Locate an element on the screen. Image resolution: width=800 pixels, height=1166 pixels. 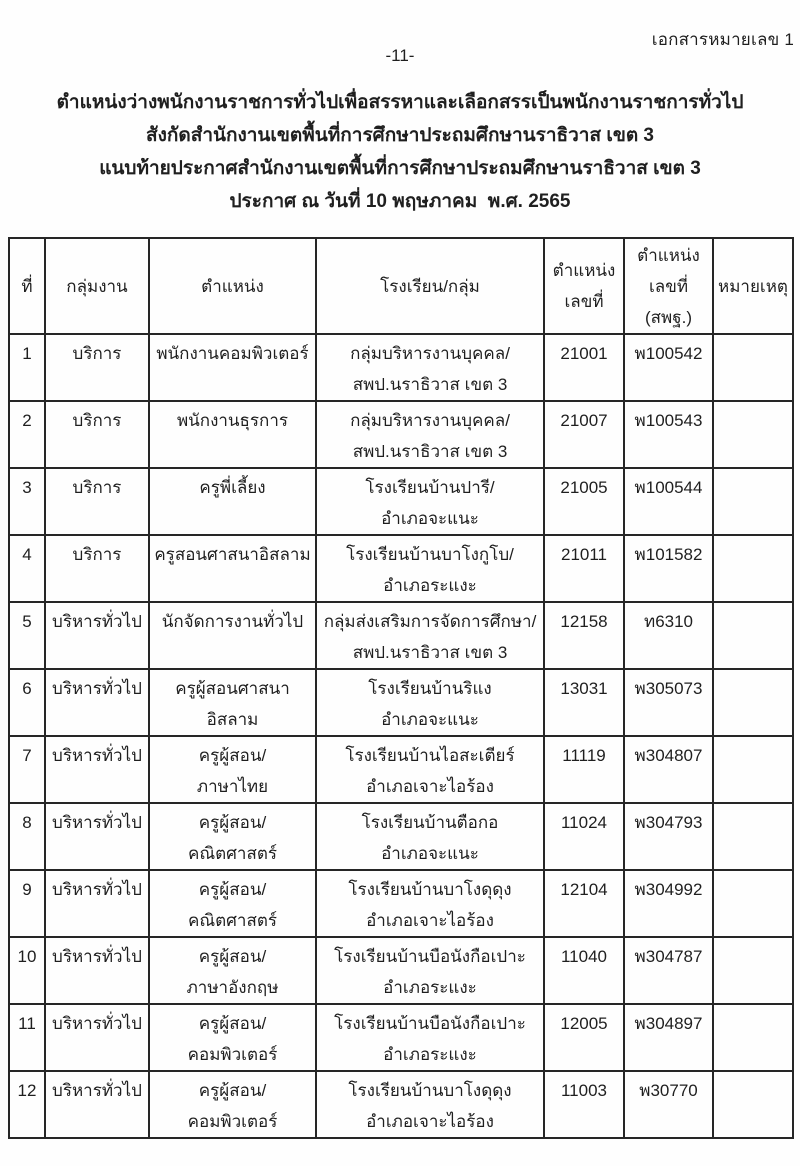
header-line: ที่ is located at coordinates (27, 286).